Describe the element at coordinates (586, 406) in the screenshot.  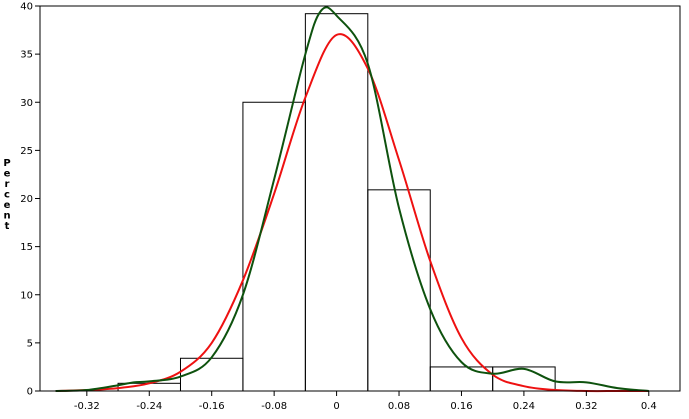
I see `x-tick-label: 0.32` at that location.